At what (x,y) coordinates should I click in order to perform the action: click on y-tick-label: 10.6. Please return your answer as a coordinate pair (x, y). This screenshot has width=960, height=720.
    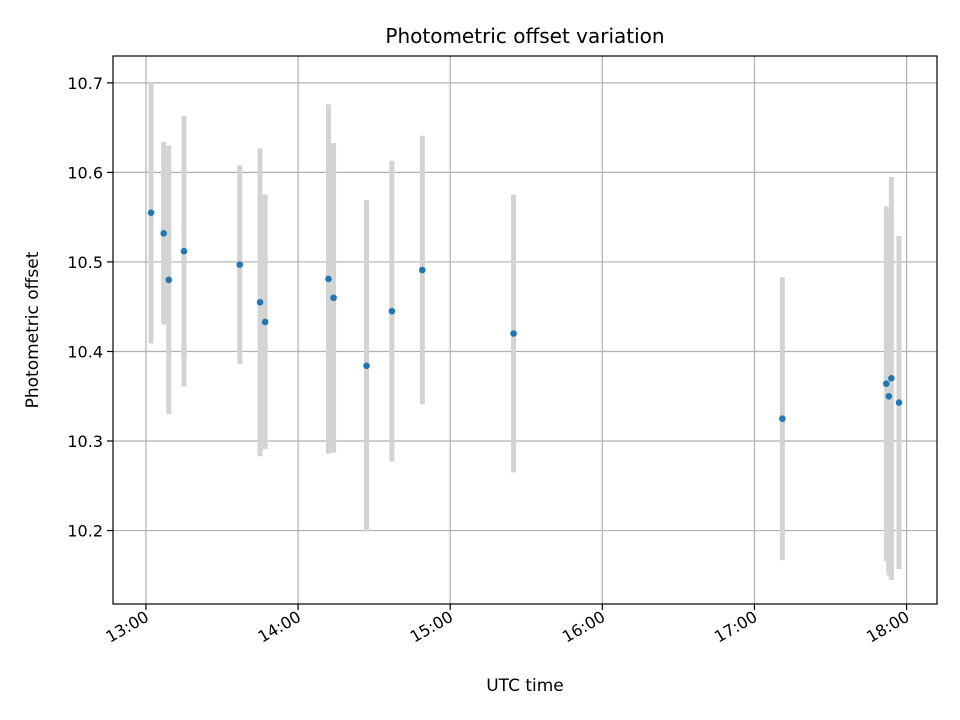
    Looking at the image, I should click on (85, 172).